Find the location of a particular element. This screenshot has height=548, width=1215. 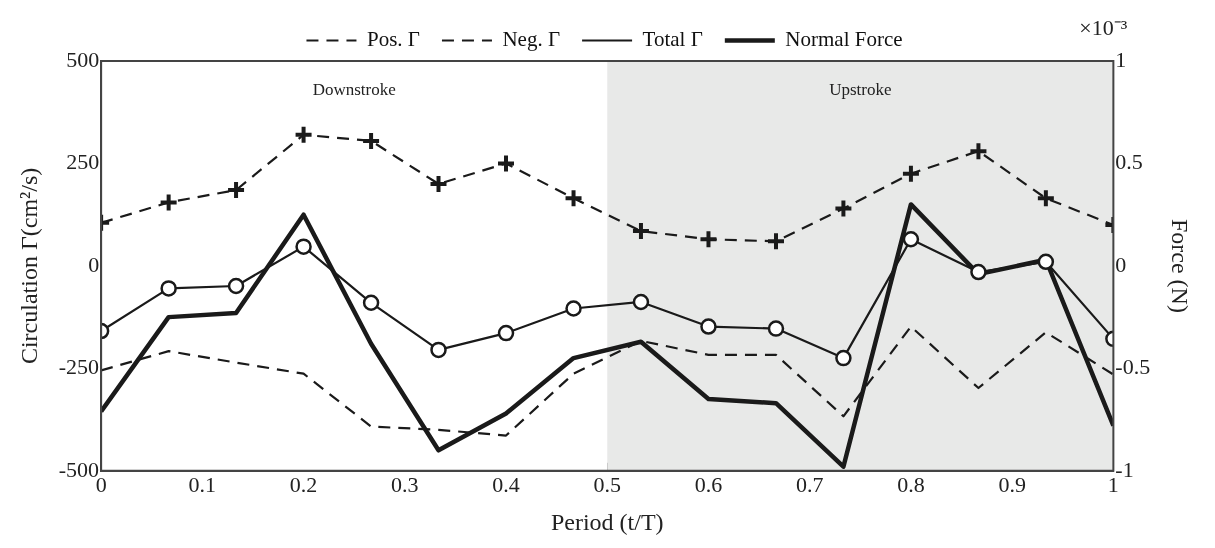

y-axis-title: Circulation Γ(cm²/s) is located at coordinates (28, 266).